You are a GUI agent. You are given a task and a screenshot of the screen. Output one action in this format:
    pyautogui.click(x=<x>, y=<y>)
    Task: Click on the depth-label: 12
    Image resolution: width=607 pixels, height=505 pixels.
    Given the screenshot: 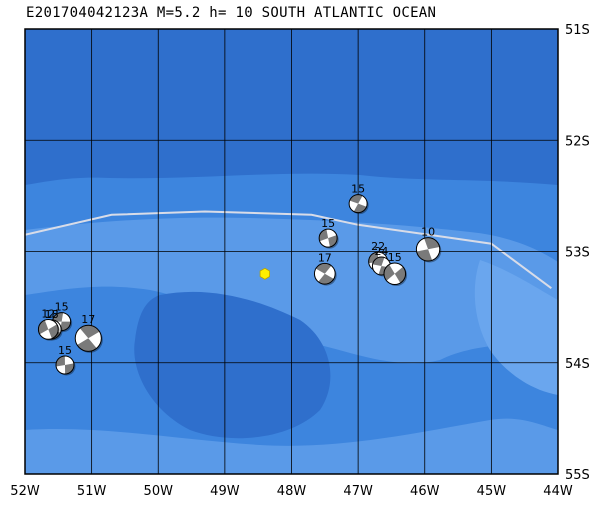 What is the action you would take?
    pyautogui.click(x=48, y=313)
    